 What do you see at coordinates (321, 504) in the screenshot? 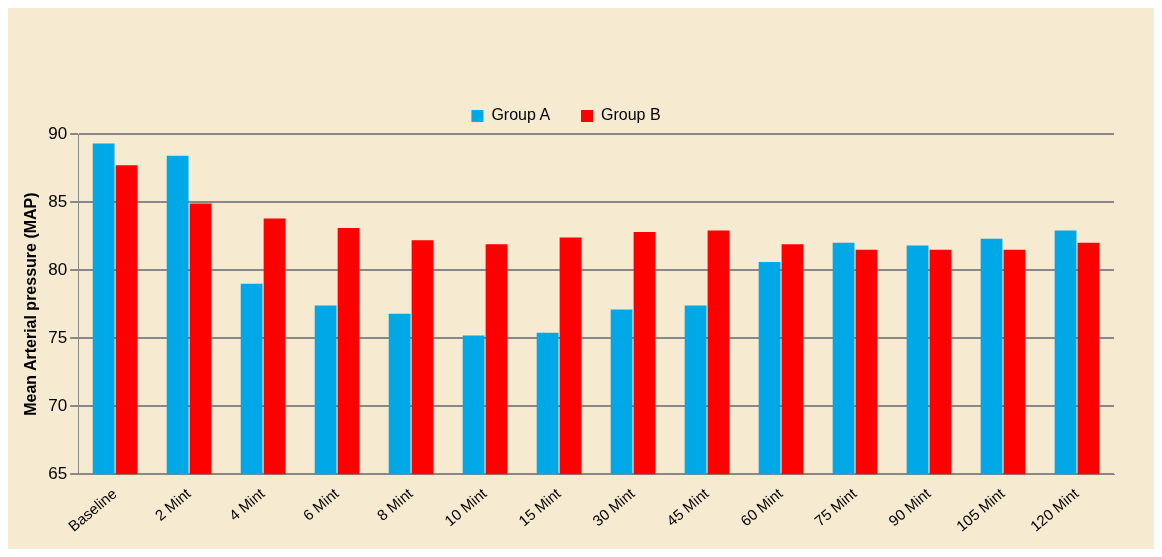
I see `x-tick-label: 6 Mint` at bounding box center [321, 504].